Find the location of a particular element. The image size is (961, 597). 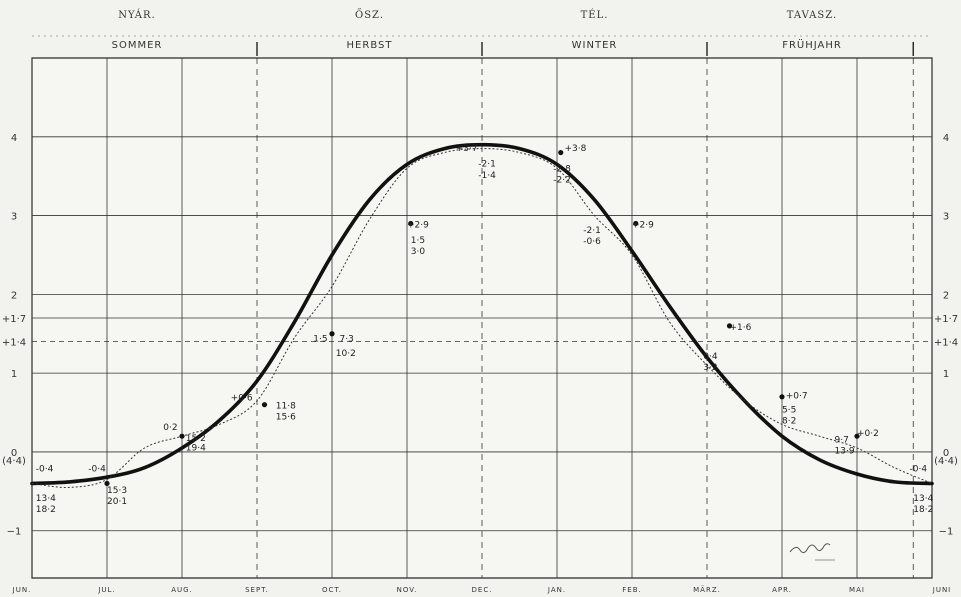

annotation-label: 7·3 is located at coordinates (347, 340).